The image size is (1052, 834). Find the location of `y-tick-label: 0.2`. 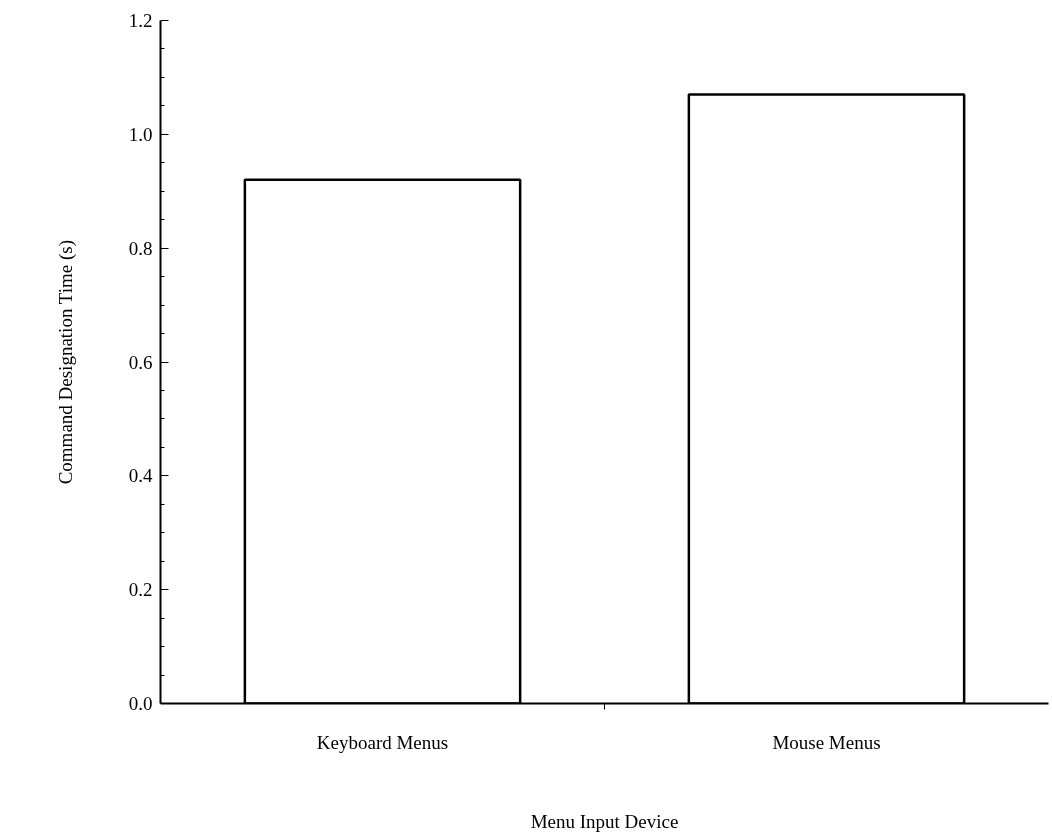

y-tick-label: 0.2 is located at coordinates (140, 590).